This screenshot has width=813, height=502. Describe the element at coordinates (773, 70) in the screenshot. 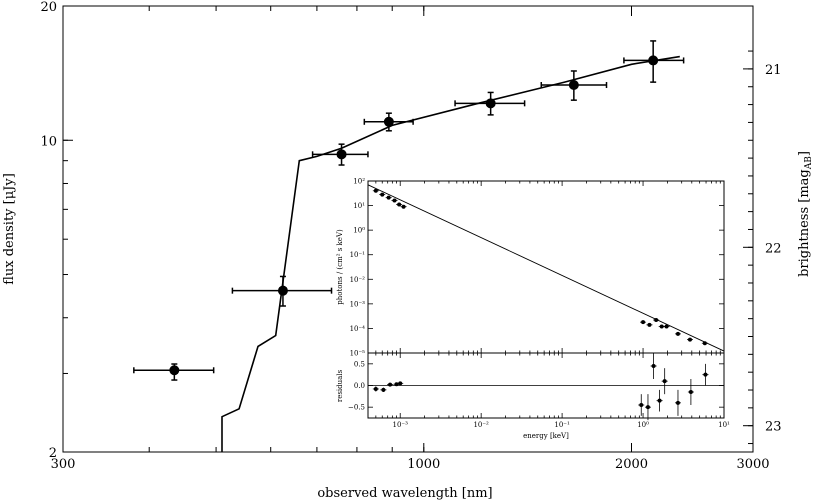

I see `y2-tick-label: 21` at that location.